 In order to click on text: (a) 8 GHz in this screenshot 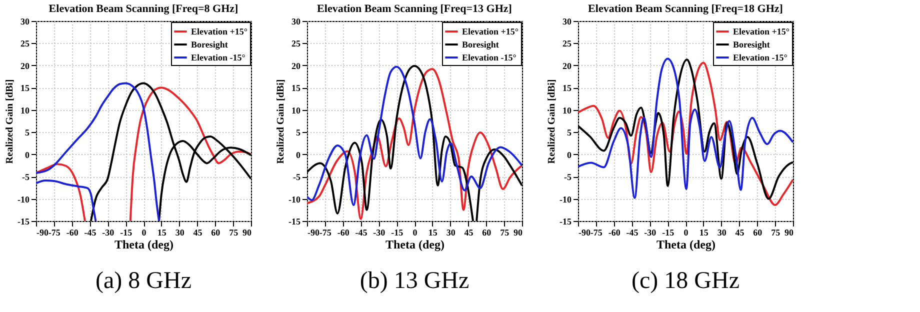, I will do `click(144, 281)`.